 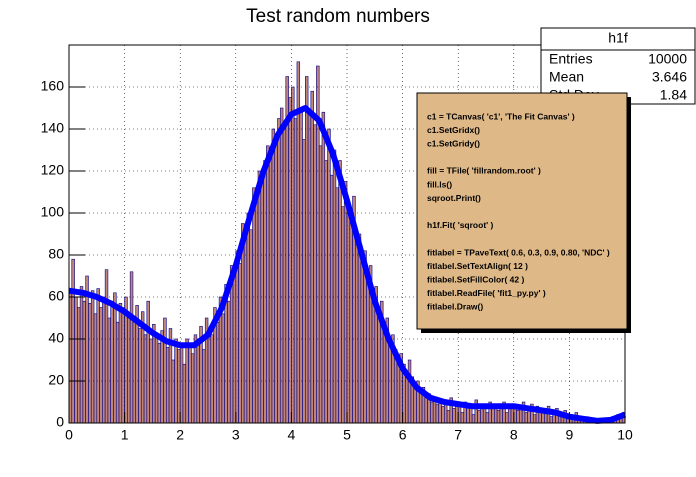 I want to click on x-tick-label: 7, so click(x=458, y=435).